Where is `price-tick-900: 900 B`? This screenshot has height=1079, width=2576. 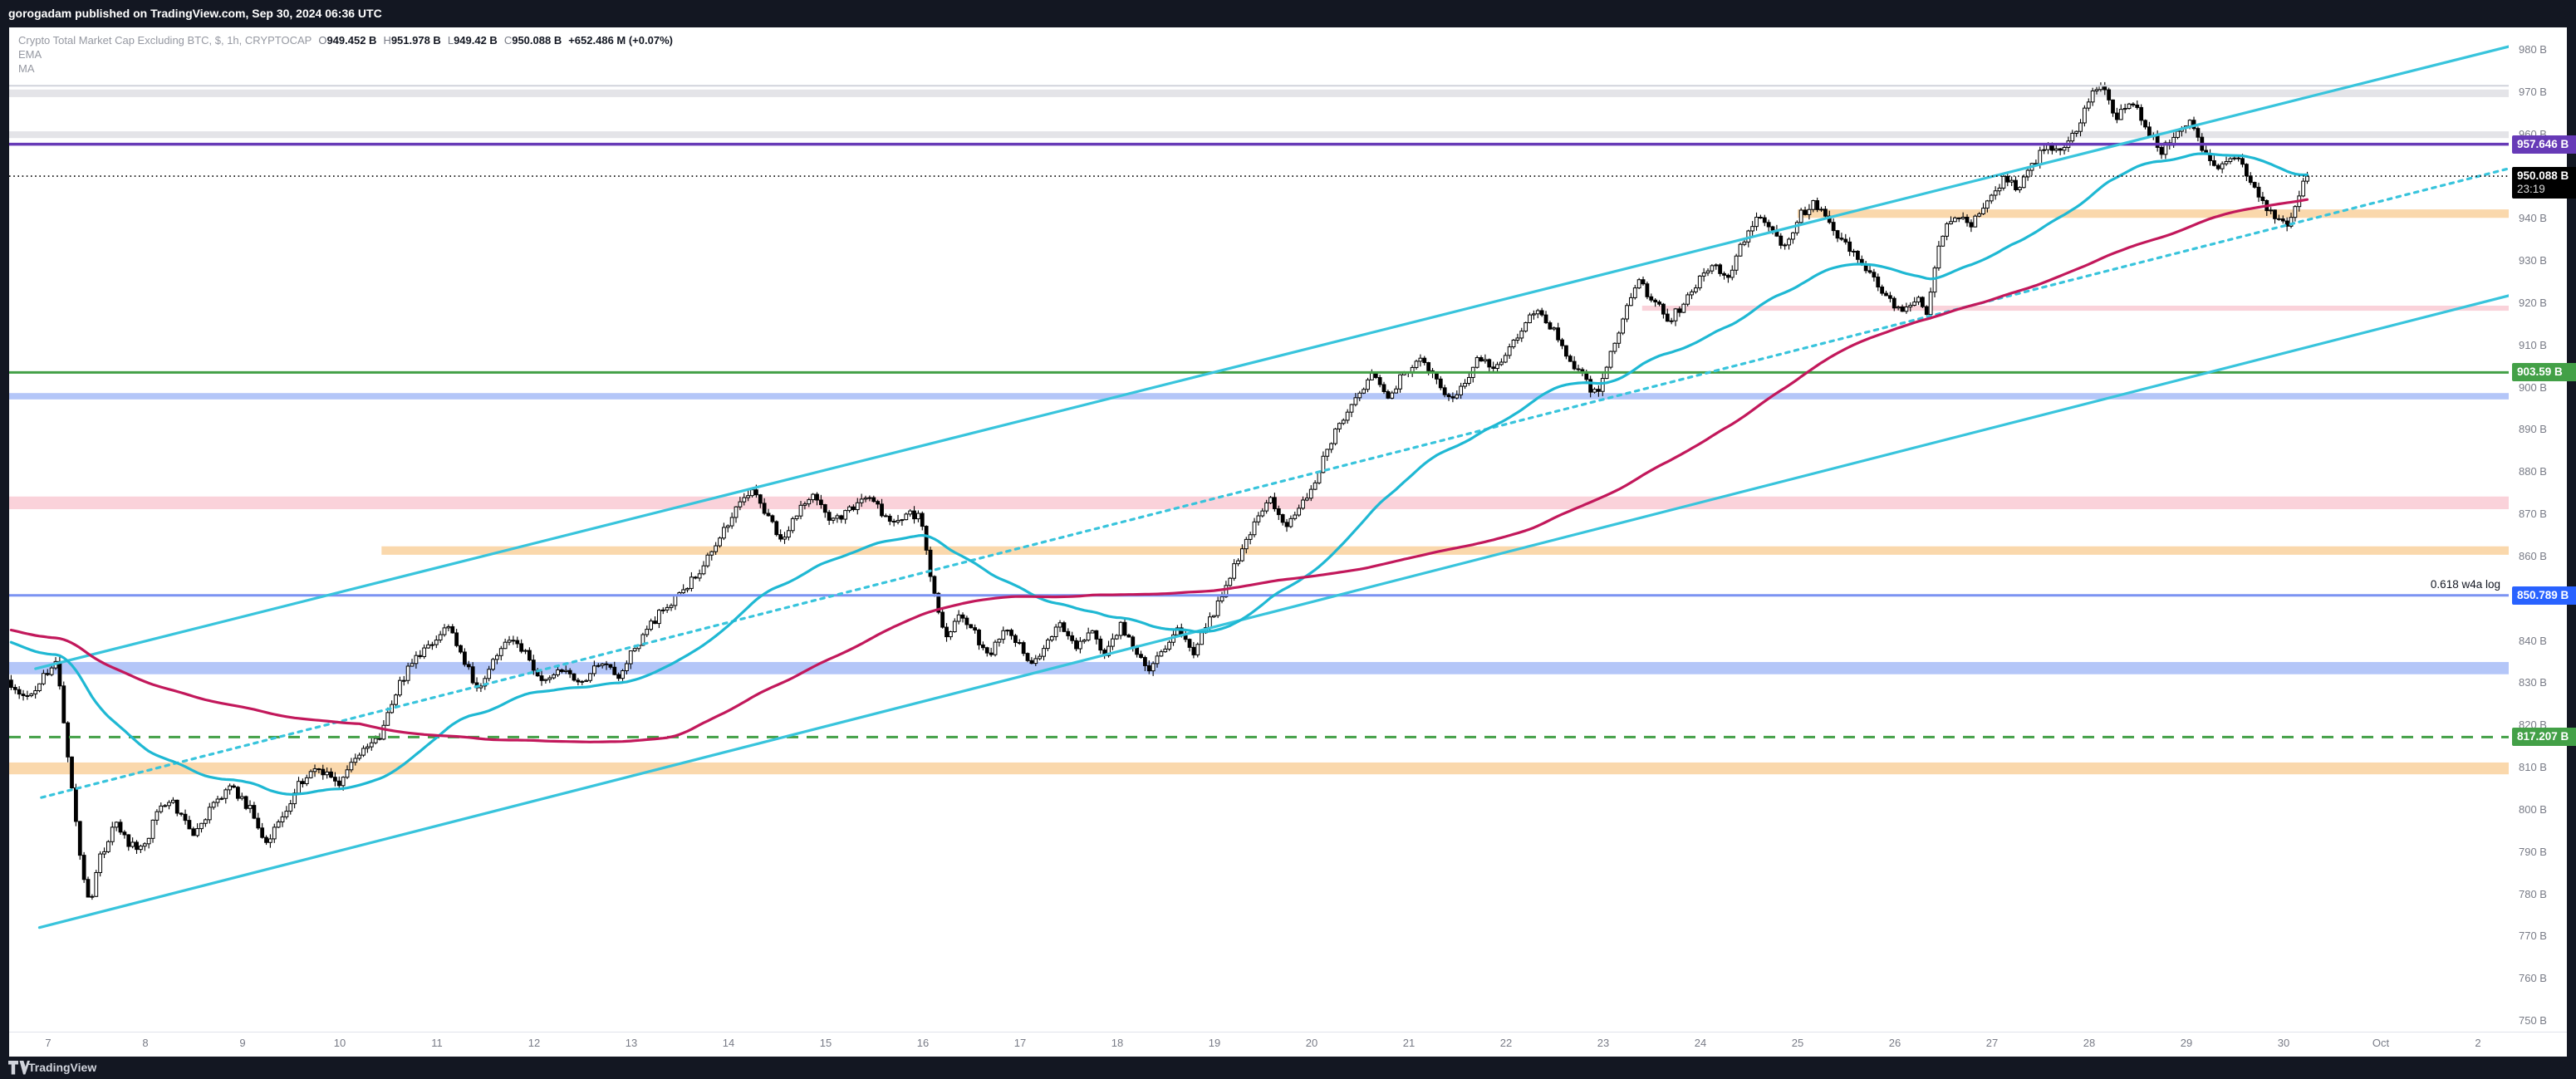 price-tick-900: 900 B is located at coordinates (2533, 387).